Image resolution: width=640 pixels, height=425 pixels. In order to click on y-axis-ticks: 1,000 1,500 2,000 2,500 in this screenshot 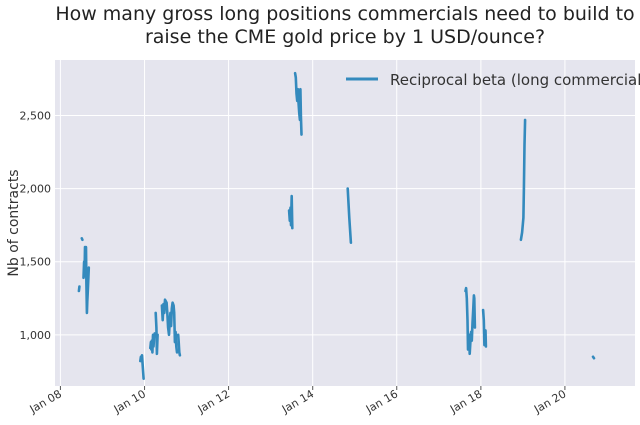, I will do `click(36, 226)`.